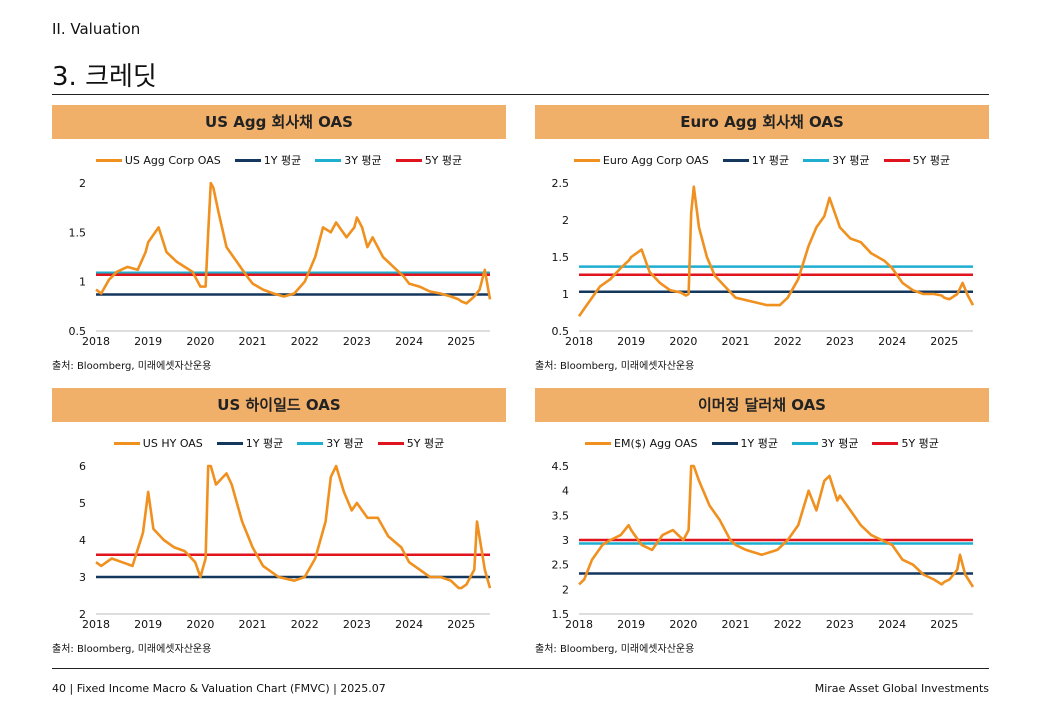 This screenshot has width=1040, height=720. What do you see at coordinates (158, 160) in the screenshot?
I see `legend-item: US Agg Corp OAS` at bounding box center [158, 160].